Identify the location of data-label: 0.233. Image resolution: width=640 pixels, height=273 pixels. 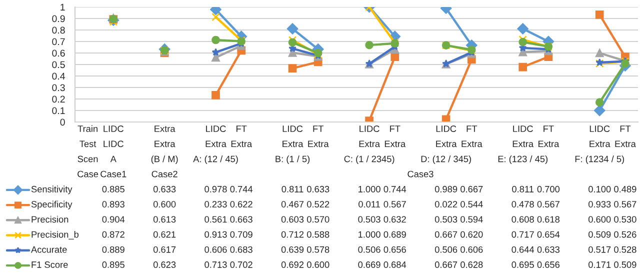
(215, 204).